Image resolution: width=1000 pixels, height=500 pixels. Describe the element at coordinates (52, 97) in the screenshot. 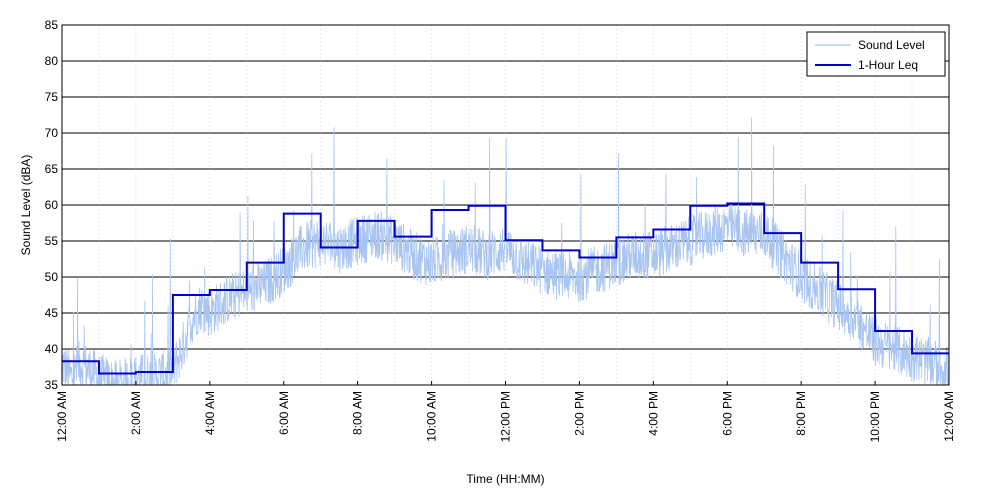

I see `y-tick-label: 75` at that location.